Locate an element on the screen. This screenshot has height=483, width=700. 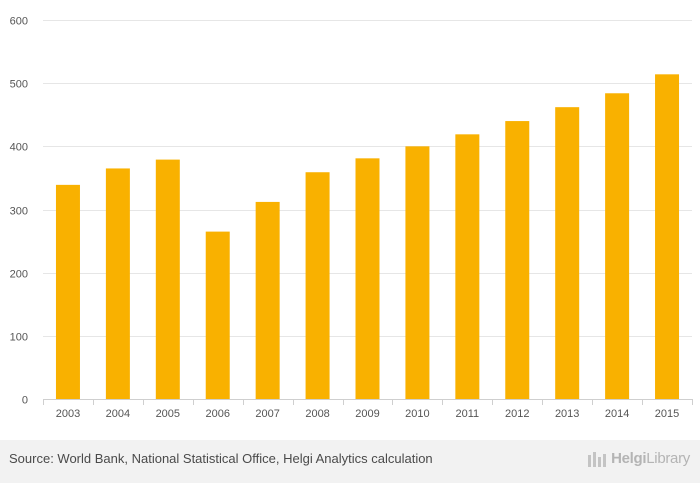
logo-helgi-text: Helgi is located at coordinates (629, 458).